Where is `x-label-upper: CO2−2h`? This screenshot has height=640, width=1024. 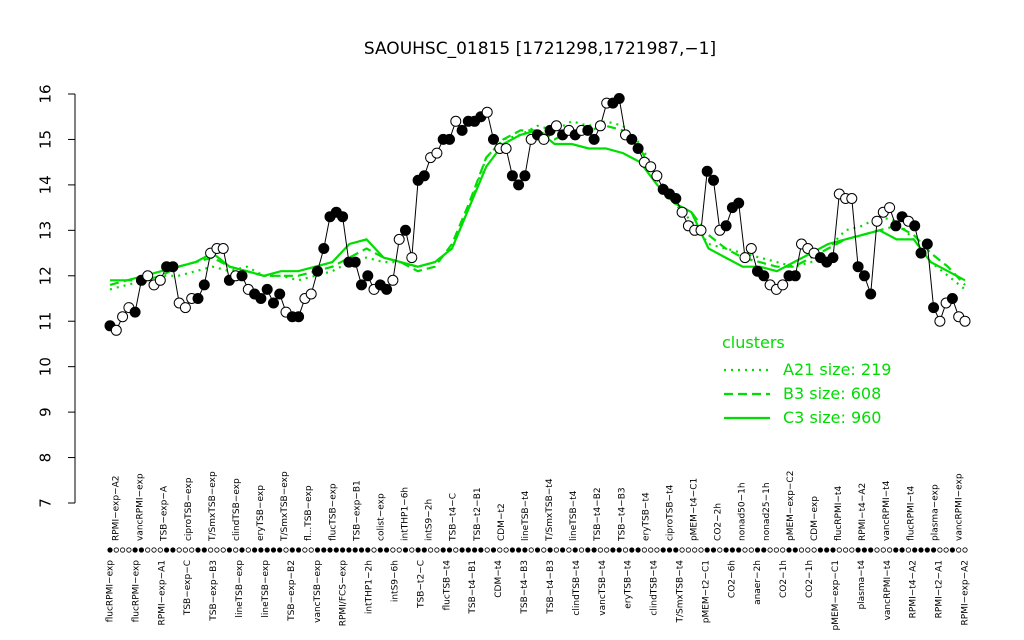 x-label-upper: CO2−2h is located at coordinates (719, 522).